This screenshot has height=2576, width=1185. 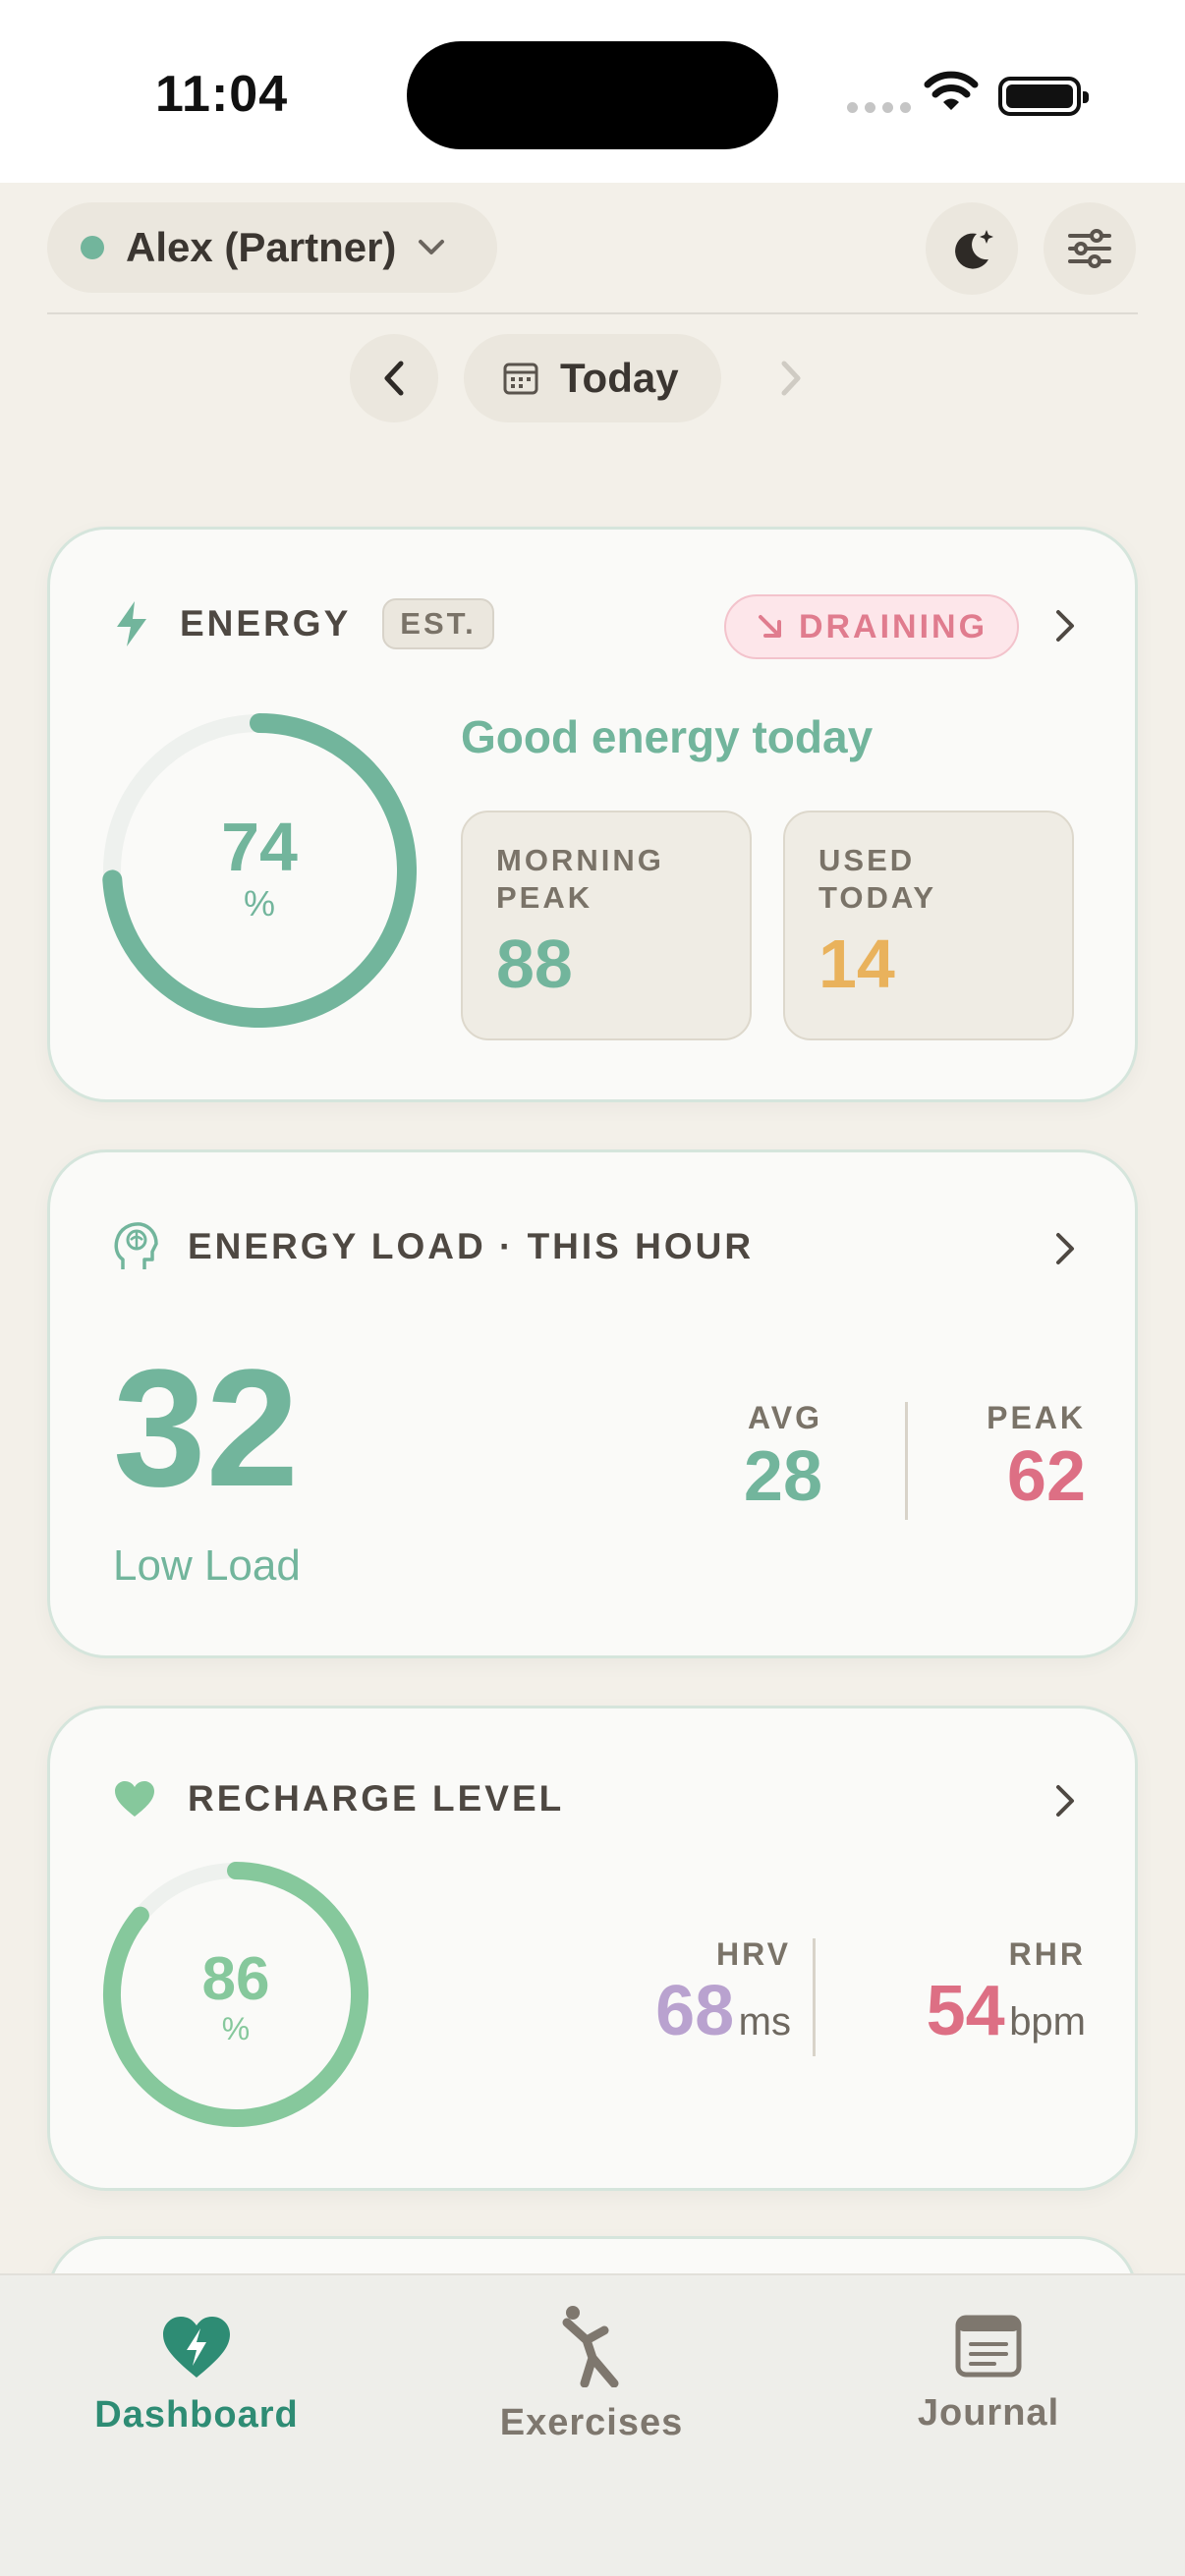 I want to click on night-mode-button, so click(x=972, y=248).